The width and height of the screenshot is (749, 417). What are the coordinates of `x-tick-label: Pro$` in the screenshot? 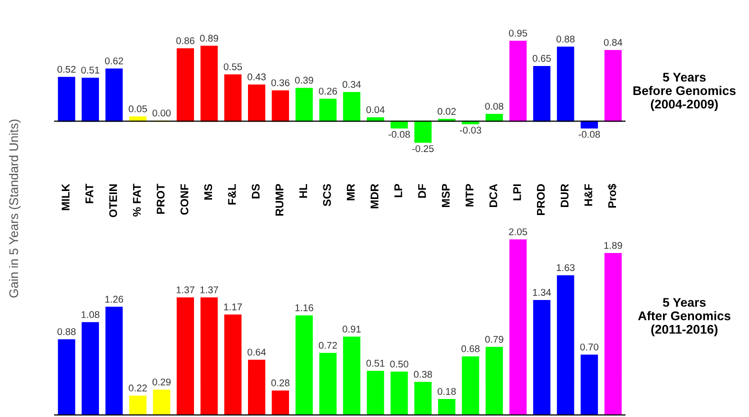 It's located at (612, 196).